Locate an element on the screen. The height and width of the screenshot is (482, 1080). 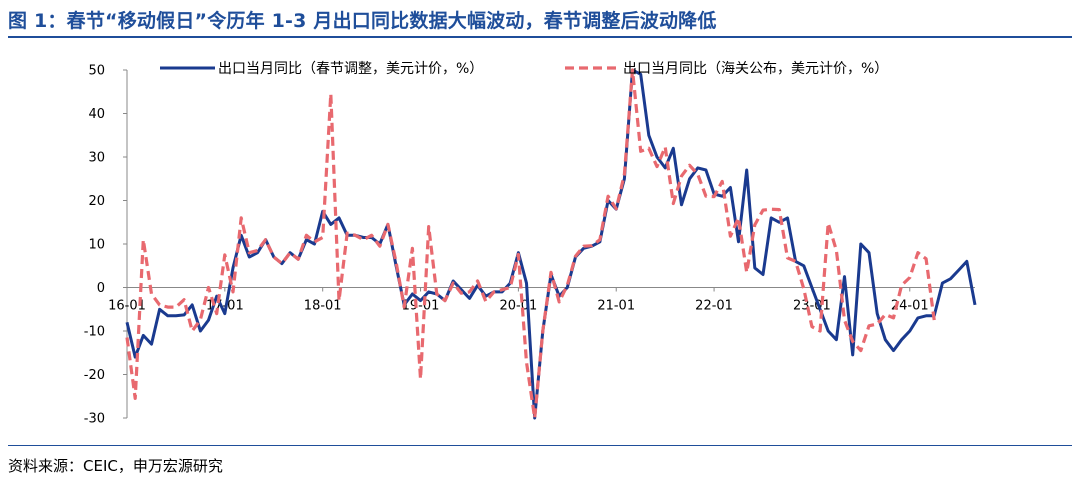
x-tick-label: 16-01 is located at coordinates (127, 306).